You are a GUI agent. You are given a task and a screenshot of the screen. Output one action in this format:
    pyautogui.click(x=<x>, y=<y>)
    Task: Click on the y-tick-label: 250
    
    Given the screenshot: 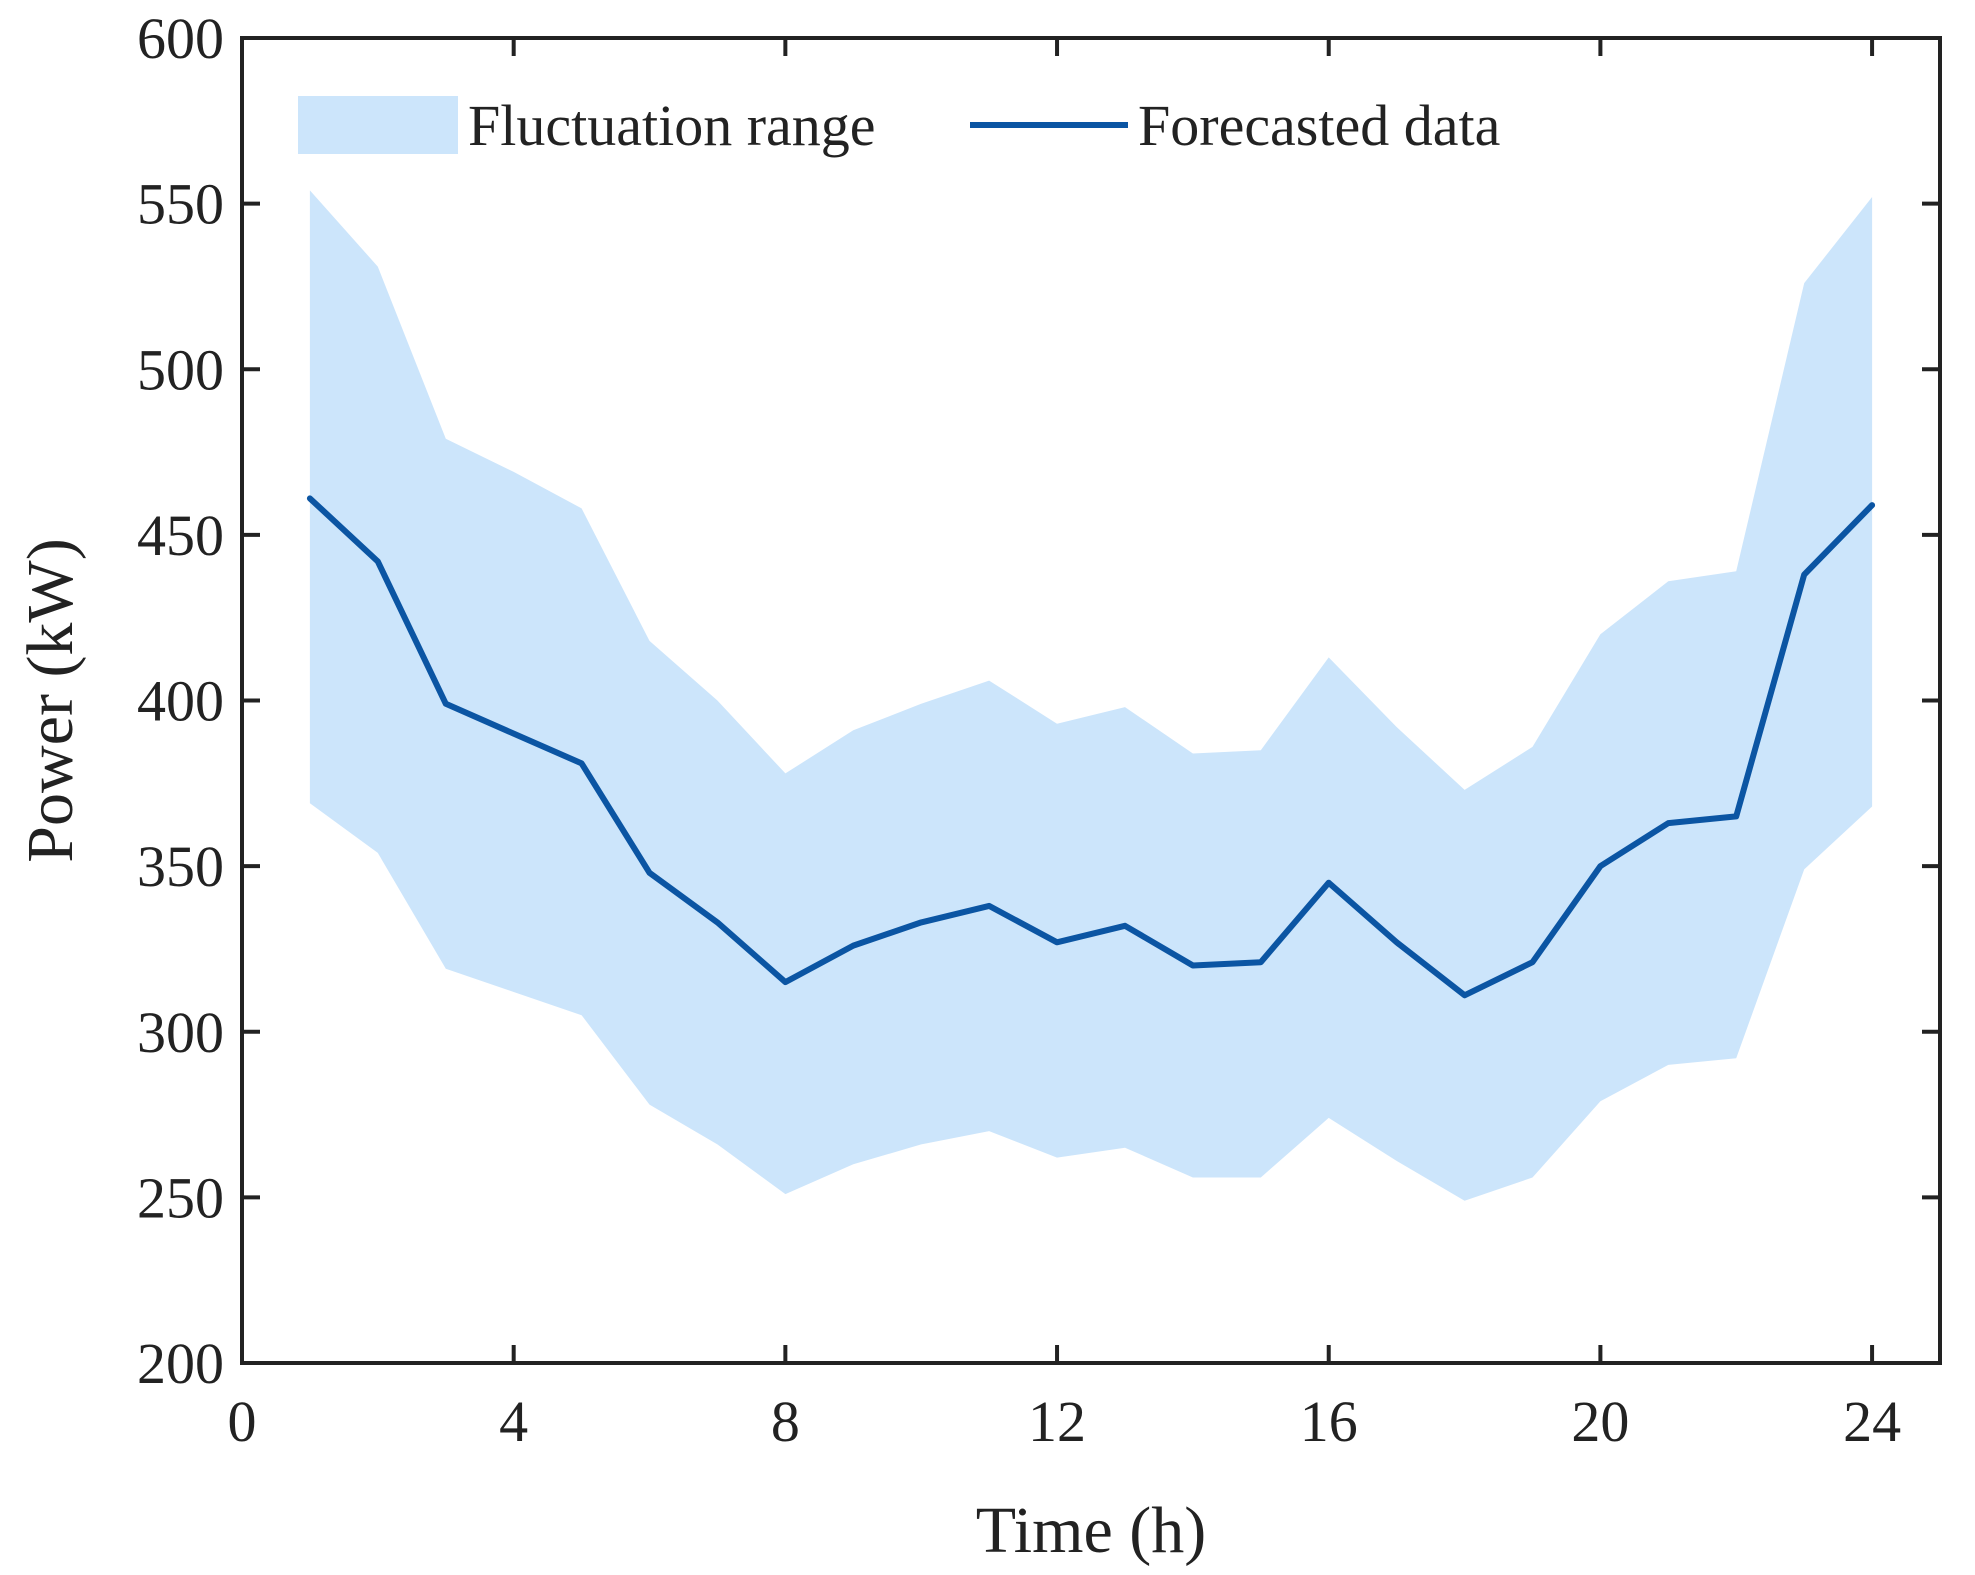 What is the action you would take?
    pyautogui.click(x=180, y=1197)
    